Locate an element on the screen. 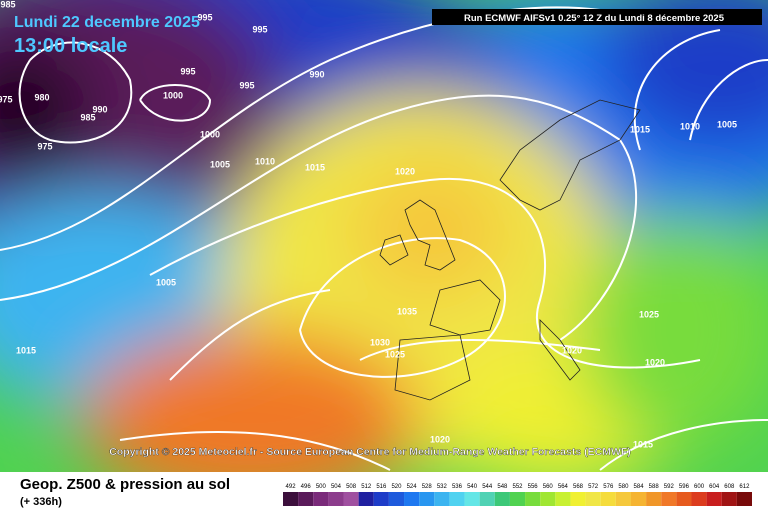 The height and width of the screenshot is (517, 768). isobar-label: 1030 is located at coordinates (380, 342).